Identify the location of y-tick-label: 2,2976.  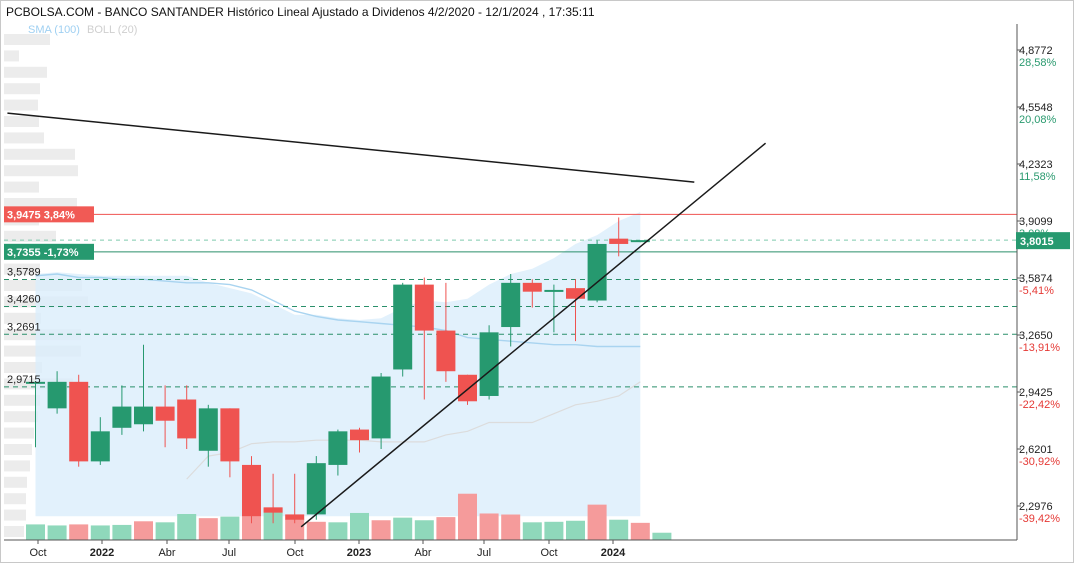
(1036, 507).